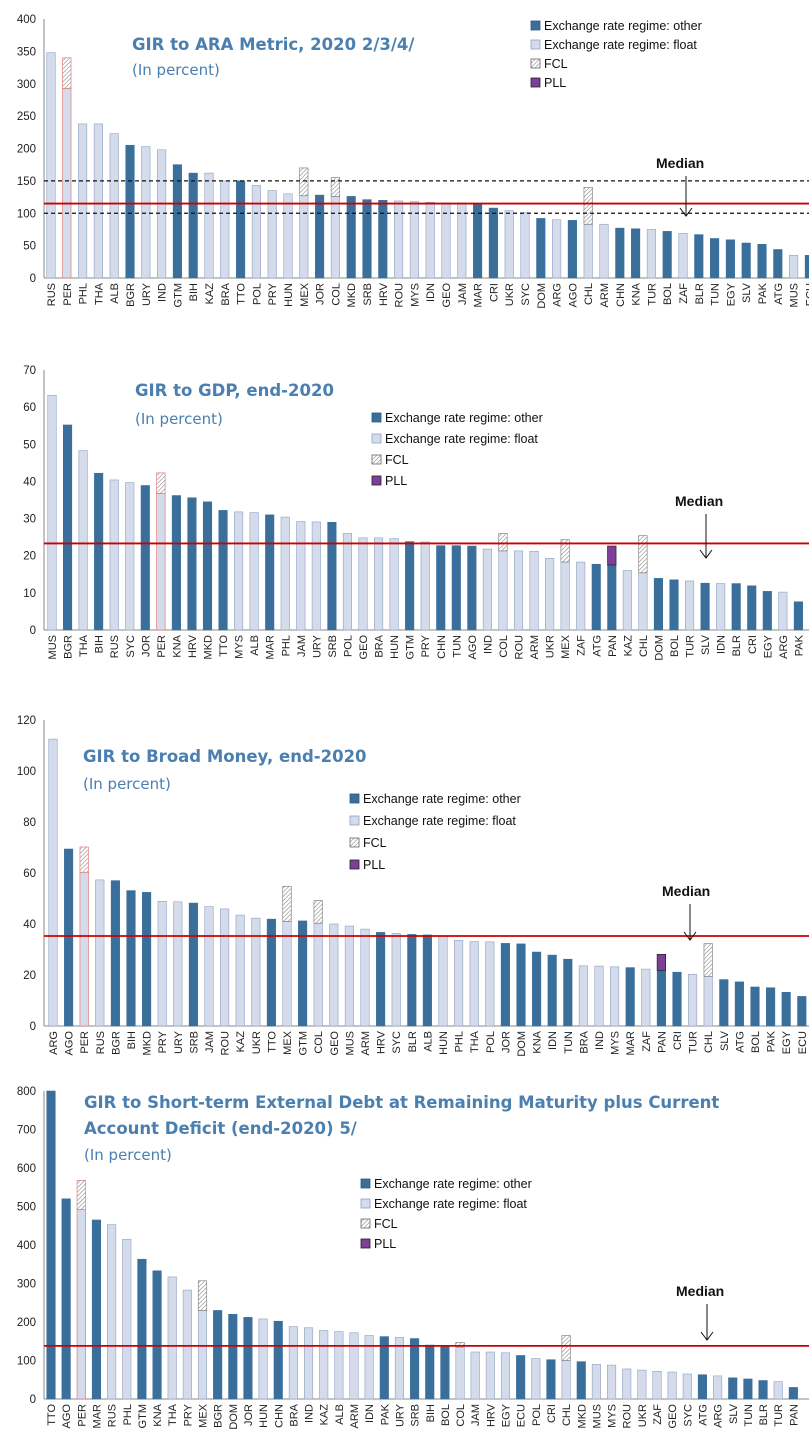 The width and height of the screenshot is (809, 1437). I want to click on x-tick-label: PHL, so click(460, 1041).